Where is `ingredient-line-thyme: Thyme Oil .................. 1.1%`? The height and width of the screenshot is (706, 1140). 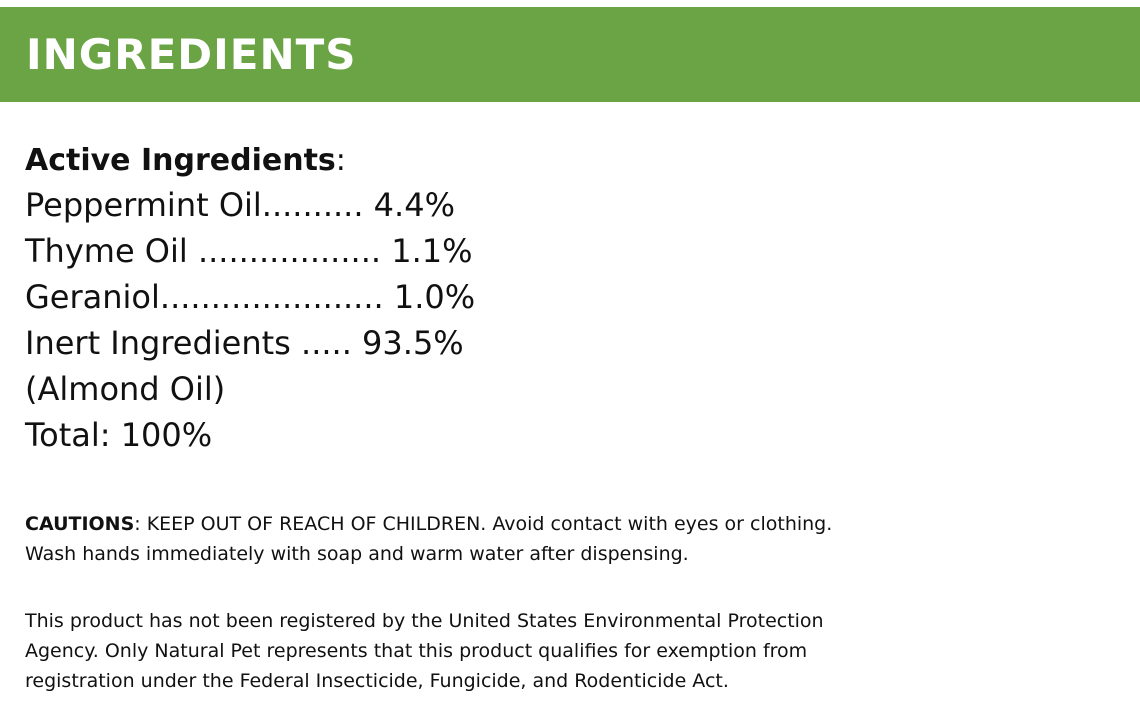
ingredient-line-thyme: Thyme Oil .................. 1.1% is located at coordinates (249, 251).